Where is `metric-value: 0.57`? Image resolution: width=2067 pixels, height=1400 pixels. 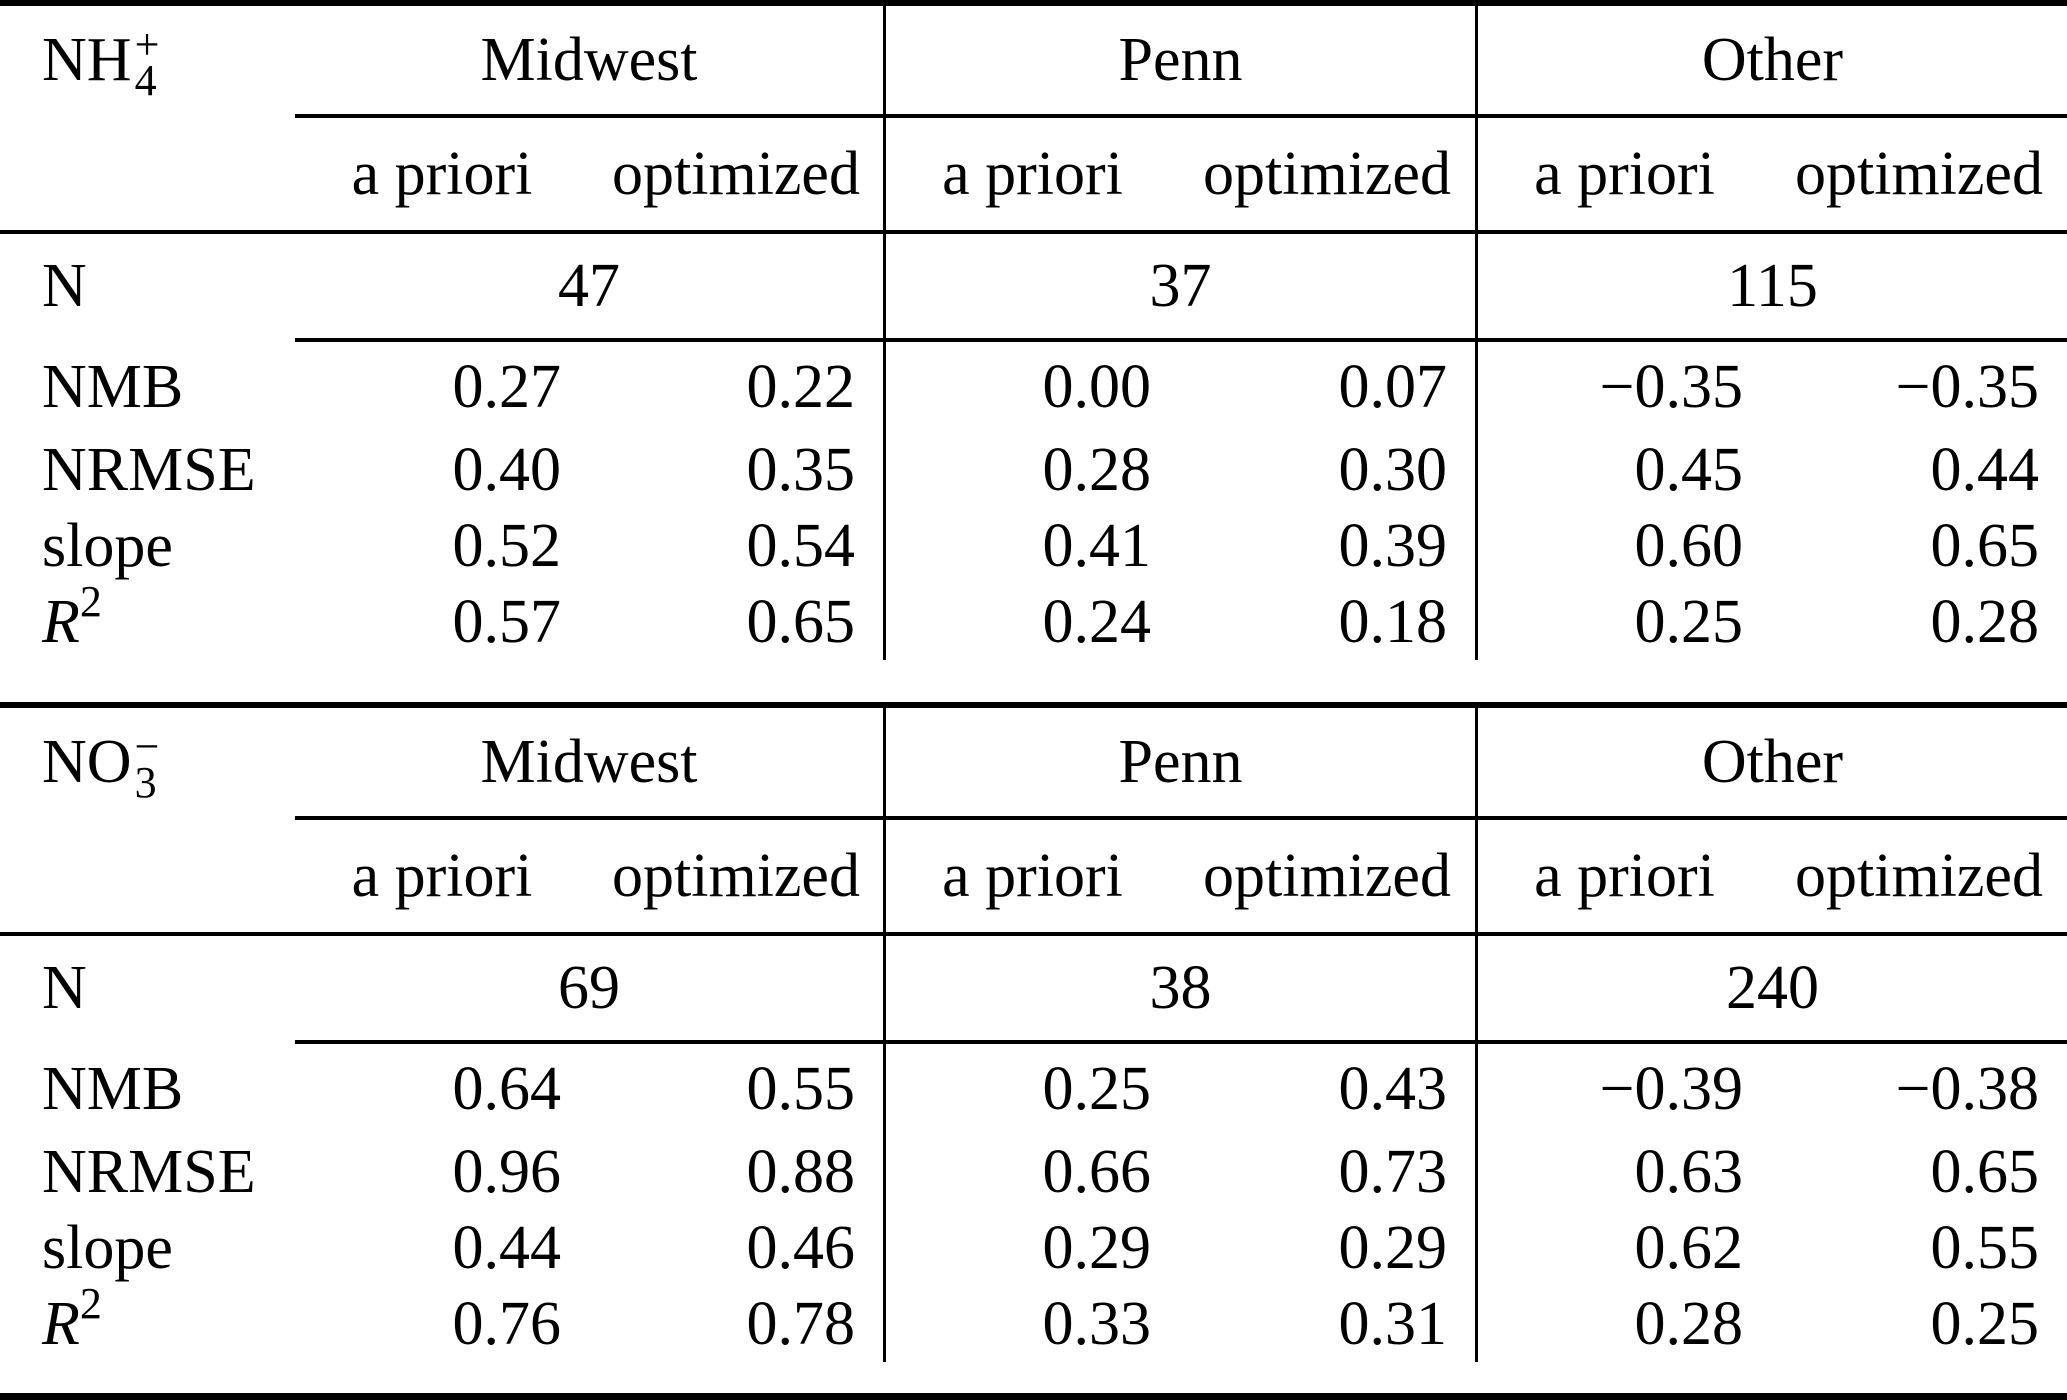 metric-value: 0.57 is located at coordinates (507, 621).